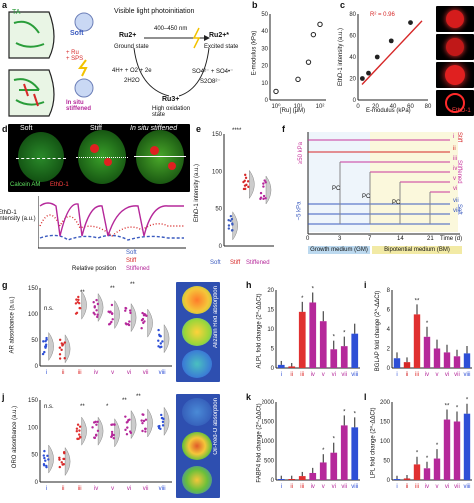 The width and height of the screenshot is (474, 503). I want to click on panel-f-diagram, so click(383, 183).